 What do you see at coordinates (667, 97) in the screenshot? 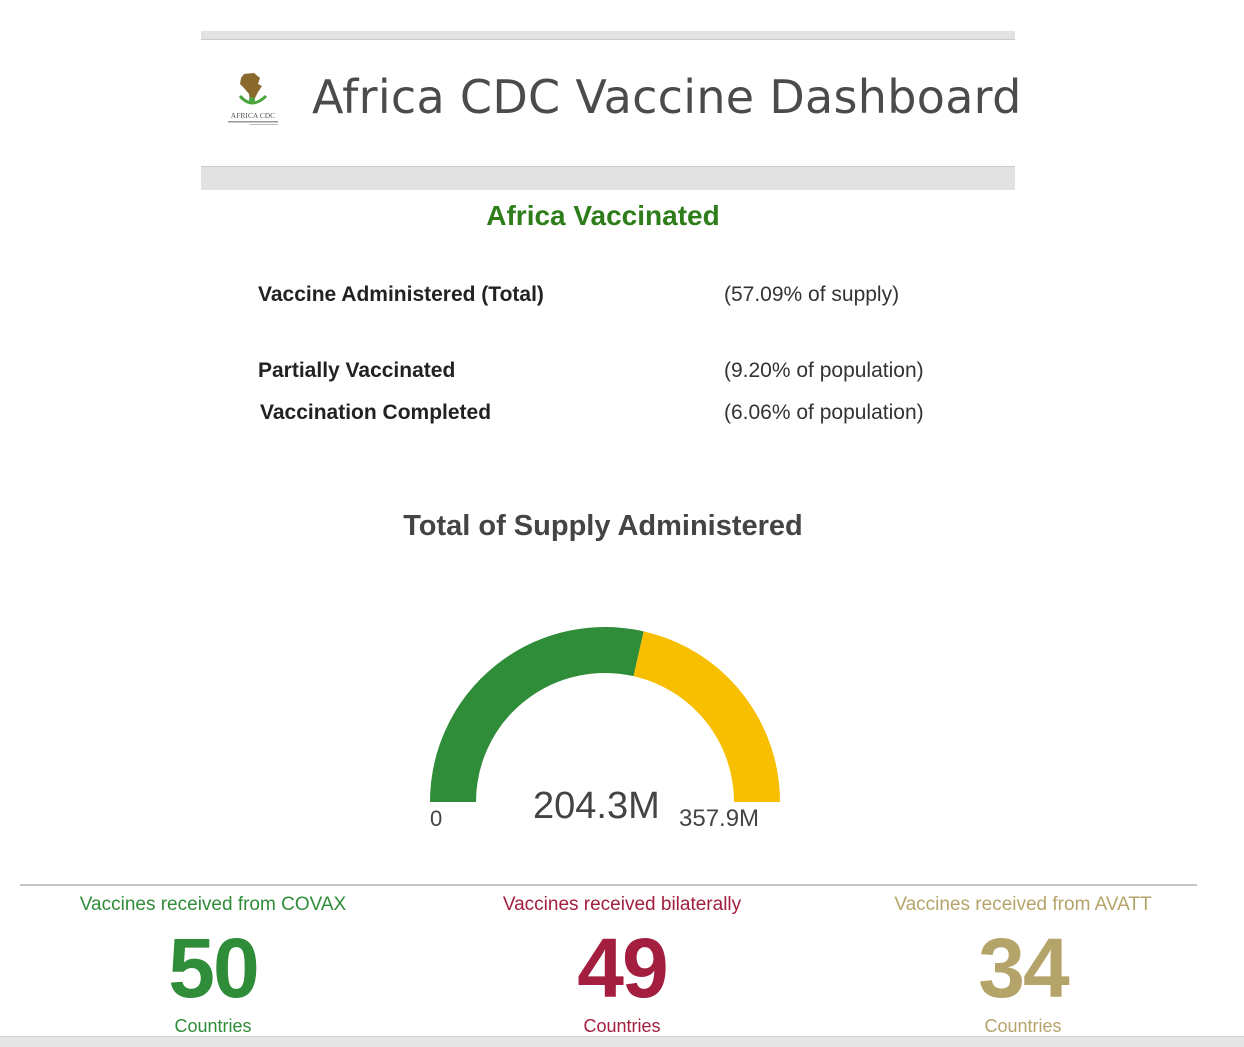
I see `page-title: Africa CDC Vaccine Dashboard` at bounding box center [667, 97].